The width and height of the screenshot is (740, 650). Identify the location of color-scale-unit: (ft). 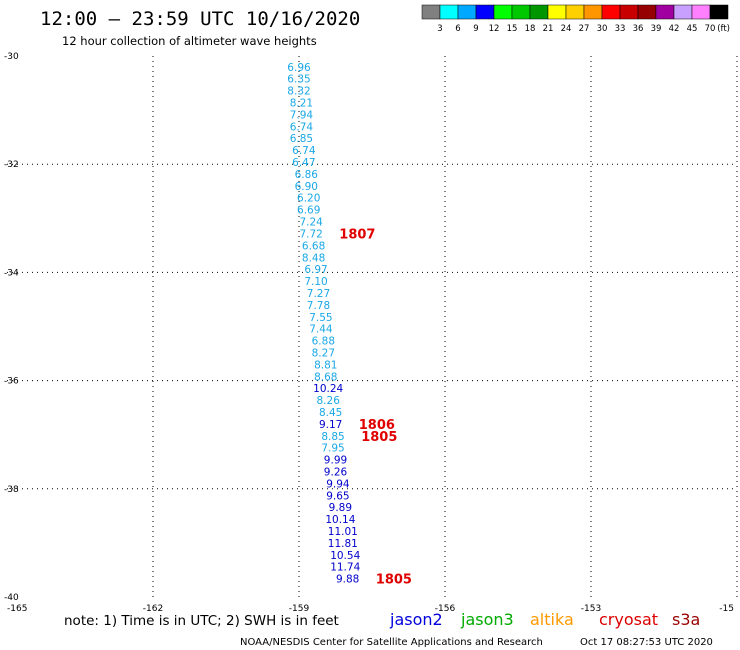
(723, 29).